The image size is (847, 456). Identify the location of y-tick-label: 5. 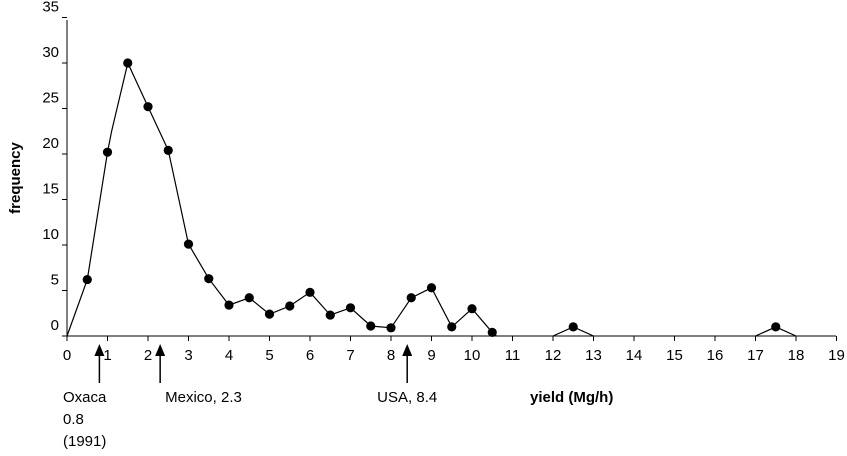
(55, 280).